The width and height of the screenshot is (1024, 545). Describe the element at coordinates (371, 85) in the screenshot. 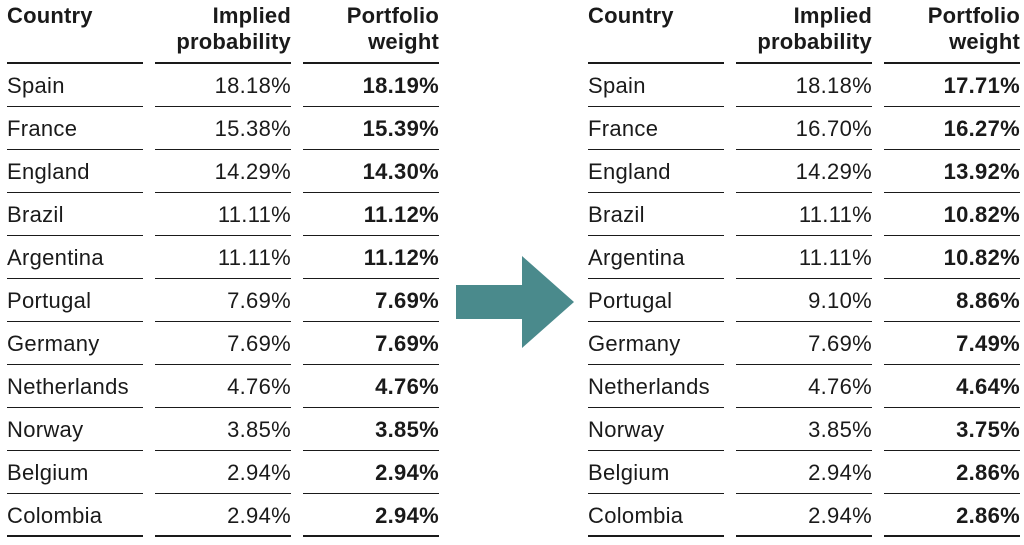

I see `cell-weight: 18.19%` at that location.